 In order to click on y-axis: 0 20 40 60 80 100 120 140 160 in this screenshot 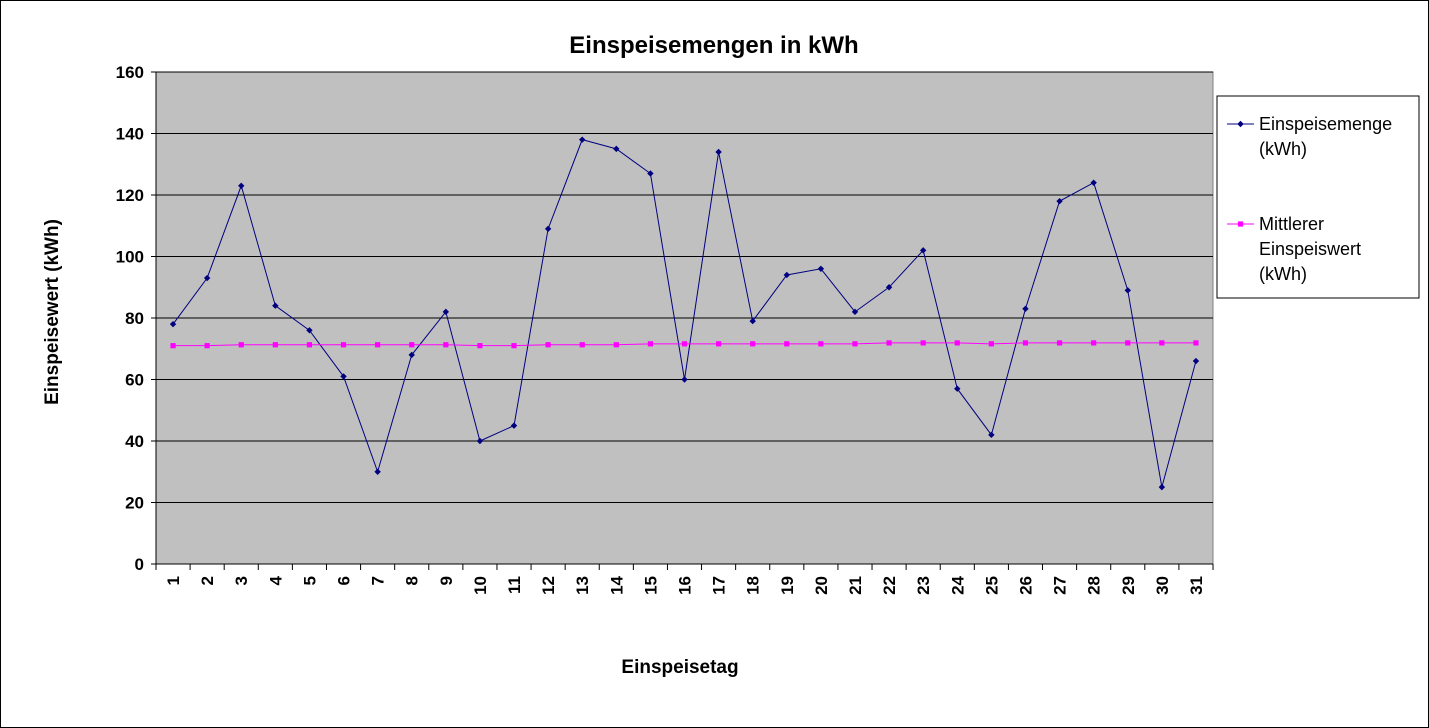, I will do `click(136, 318)`.